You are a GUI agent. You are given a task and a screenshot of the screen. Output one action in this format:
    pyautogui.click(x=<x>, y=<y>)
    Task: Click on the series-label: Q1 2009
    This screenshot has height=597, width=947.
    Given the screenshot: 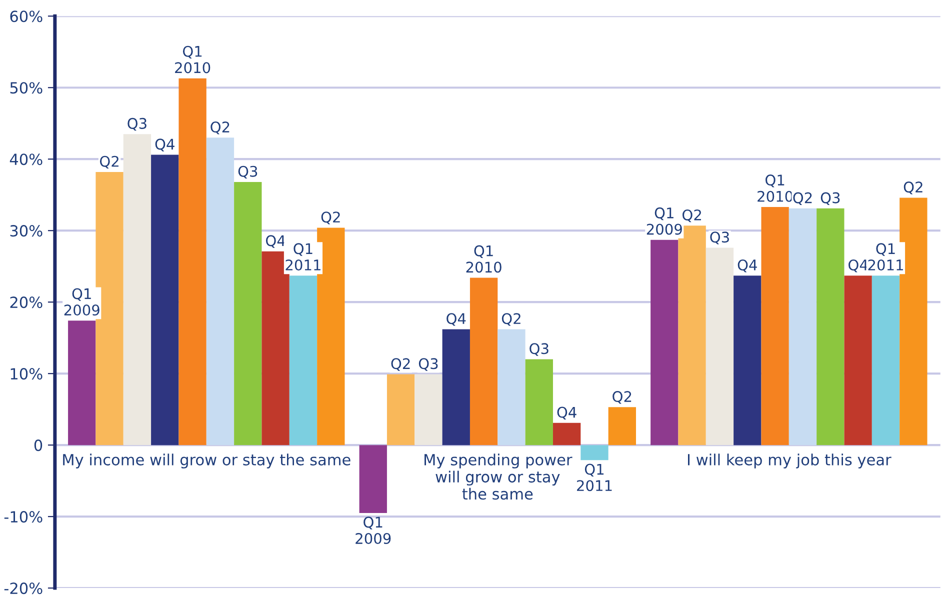 What is the action you would take?
    pyautogui.click(x=373, y=530)
    